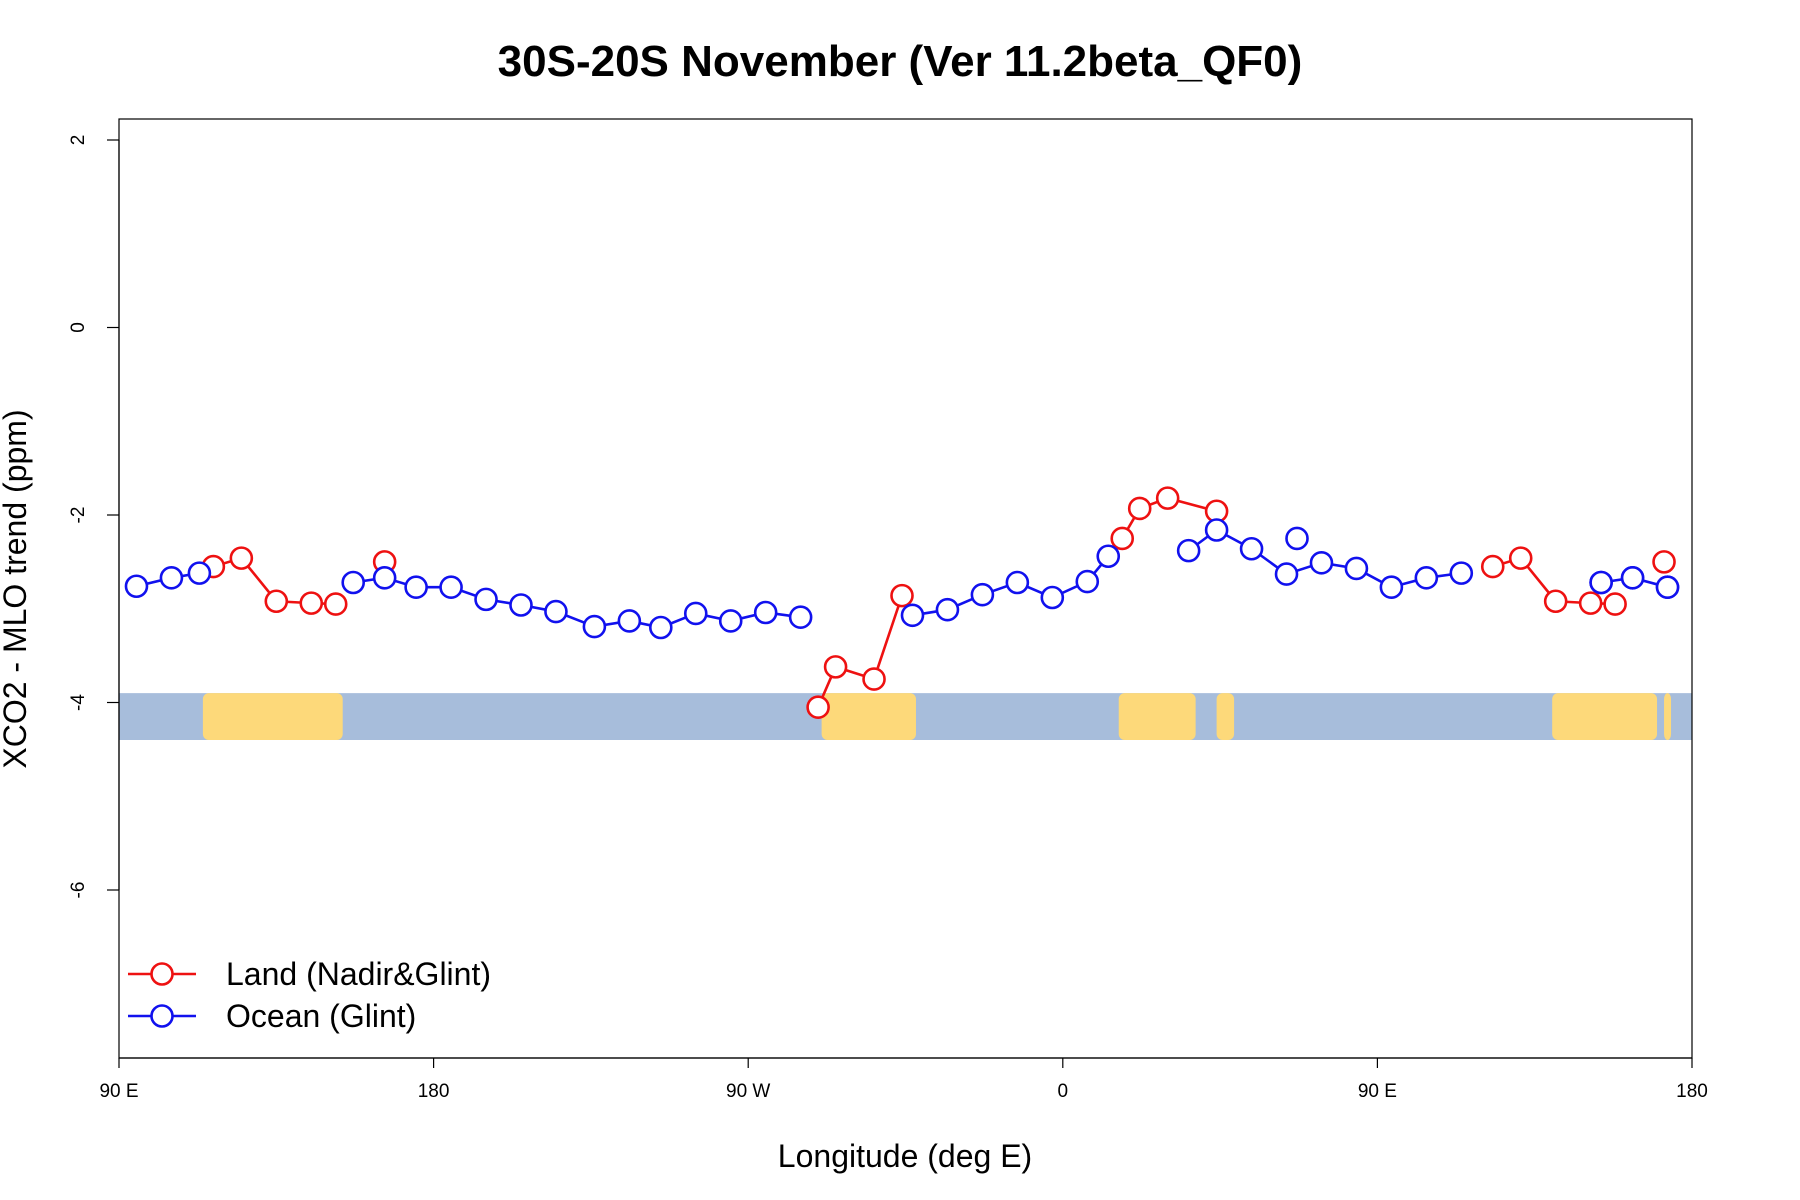 This screenshot has width=1800, height=1200. What do you see at coordinates (78, 702) in the screenshot?
I see `y-tick-label-3: -4` at bounding box center [78, 702].